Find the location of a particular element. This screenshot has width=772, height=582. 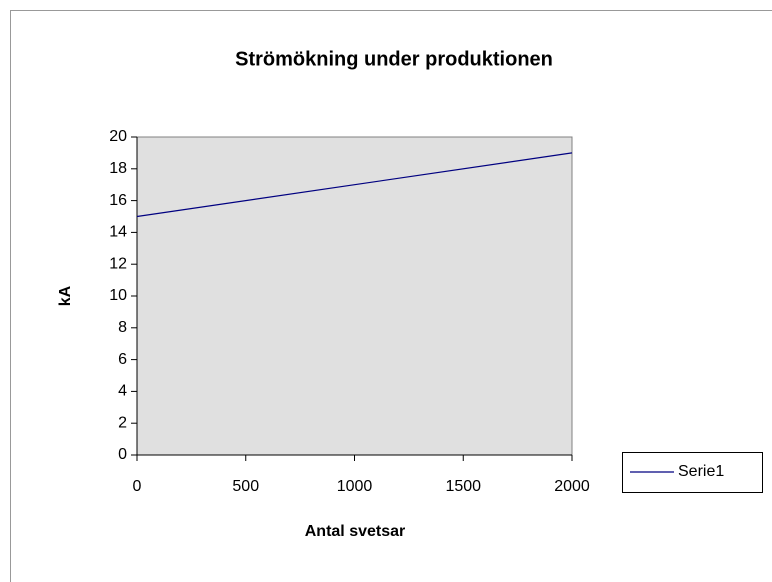

x-tick-label: 500 is located at coordinates (245, 486).